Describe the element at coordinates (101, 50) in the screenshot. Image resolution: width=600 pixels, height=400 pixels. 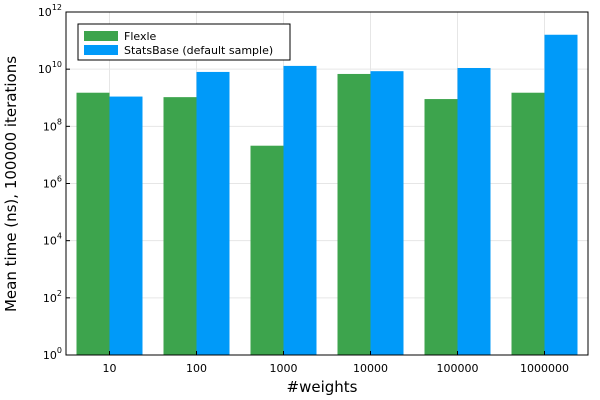
I see `legend-swatch-statsbase` at that location.